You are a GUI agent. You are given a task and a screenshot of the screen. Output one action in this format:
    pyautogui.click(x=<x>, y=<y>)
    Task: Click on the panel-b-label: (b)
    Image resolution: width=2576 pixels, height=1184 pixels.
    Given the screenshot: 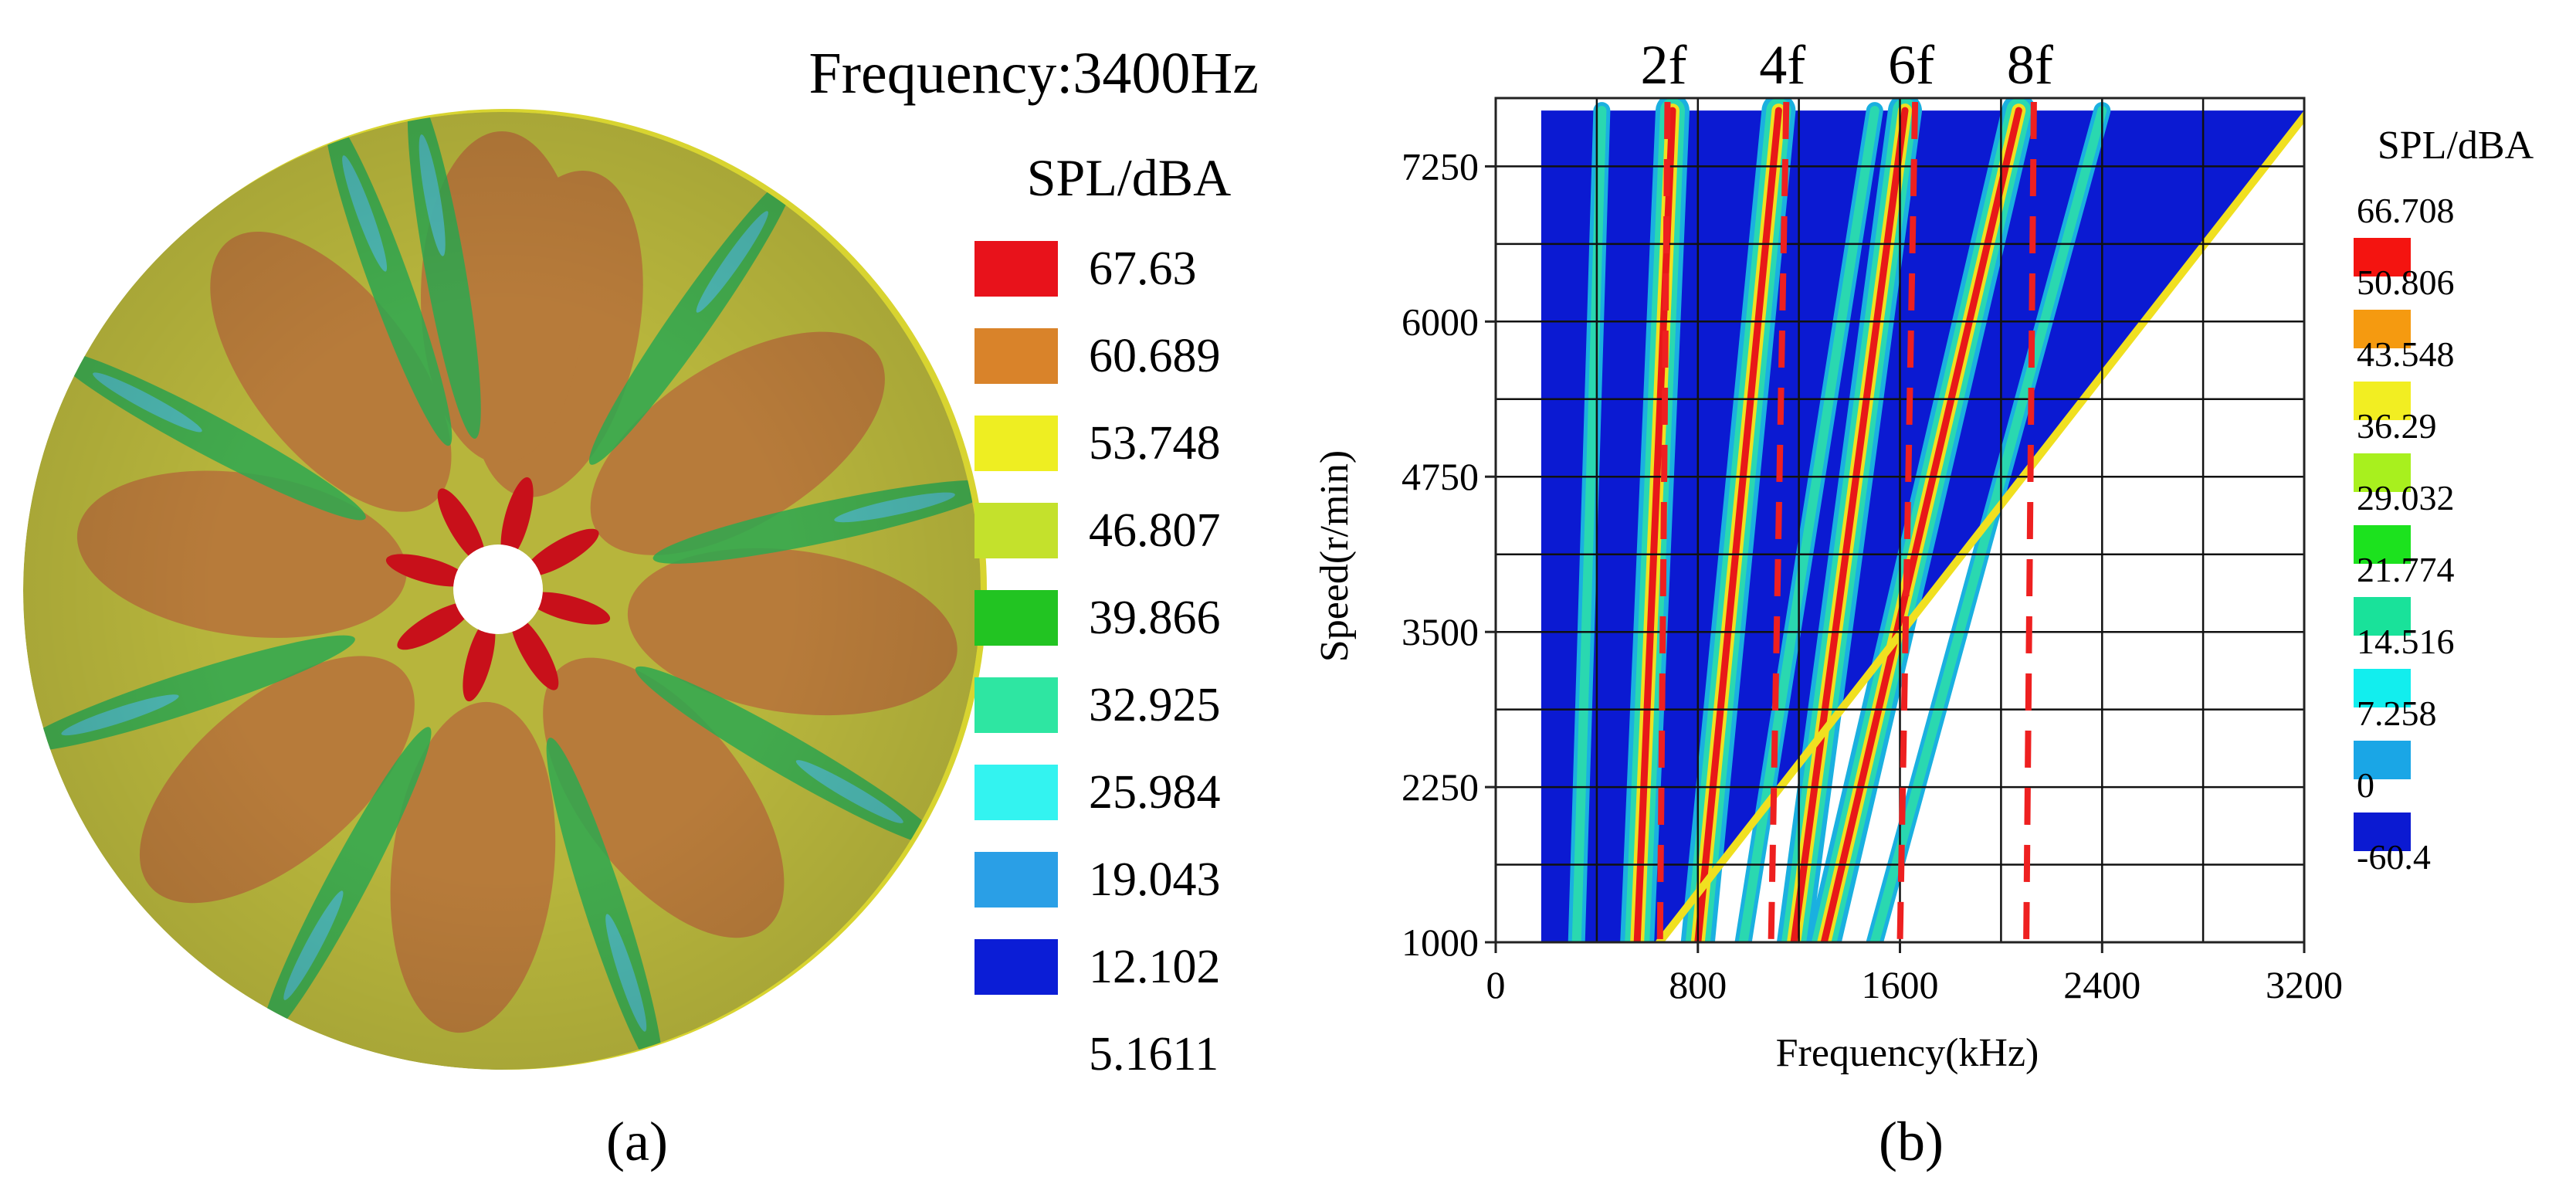 What is the action you would take?
    pyautogui.click(x=1911, y=1141)
    